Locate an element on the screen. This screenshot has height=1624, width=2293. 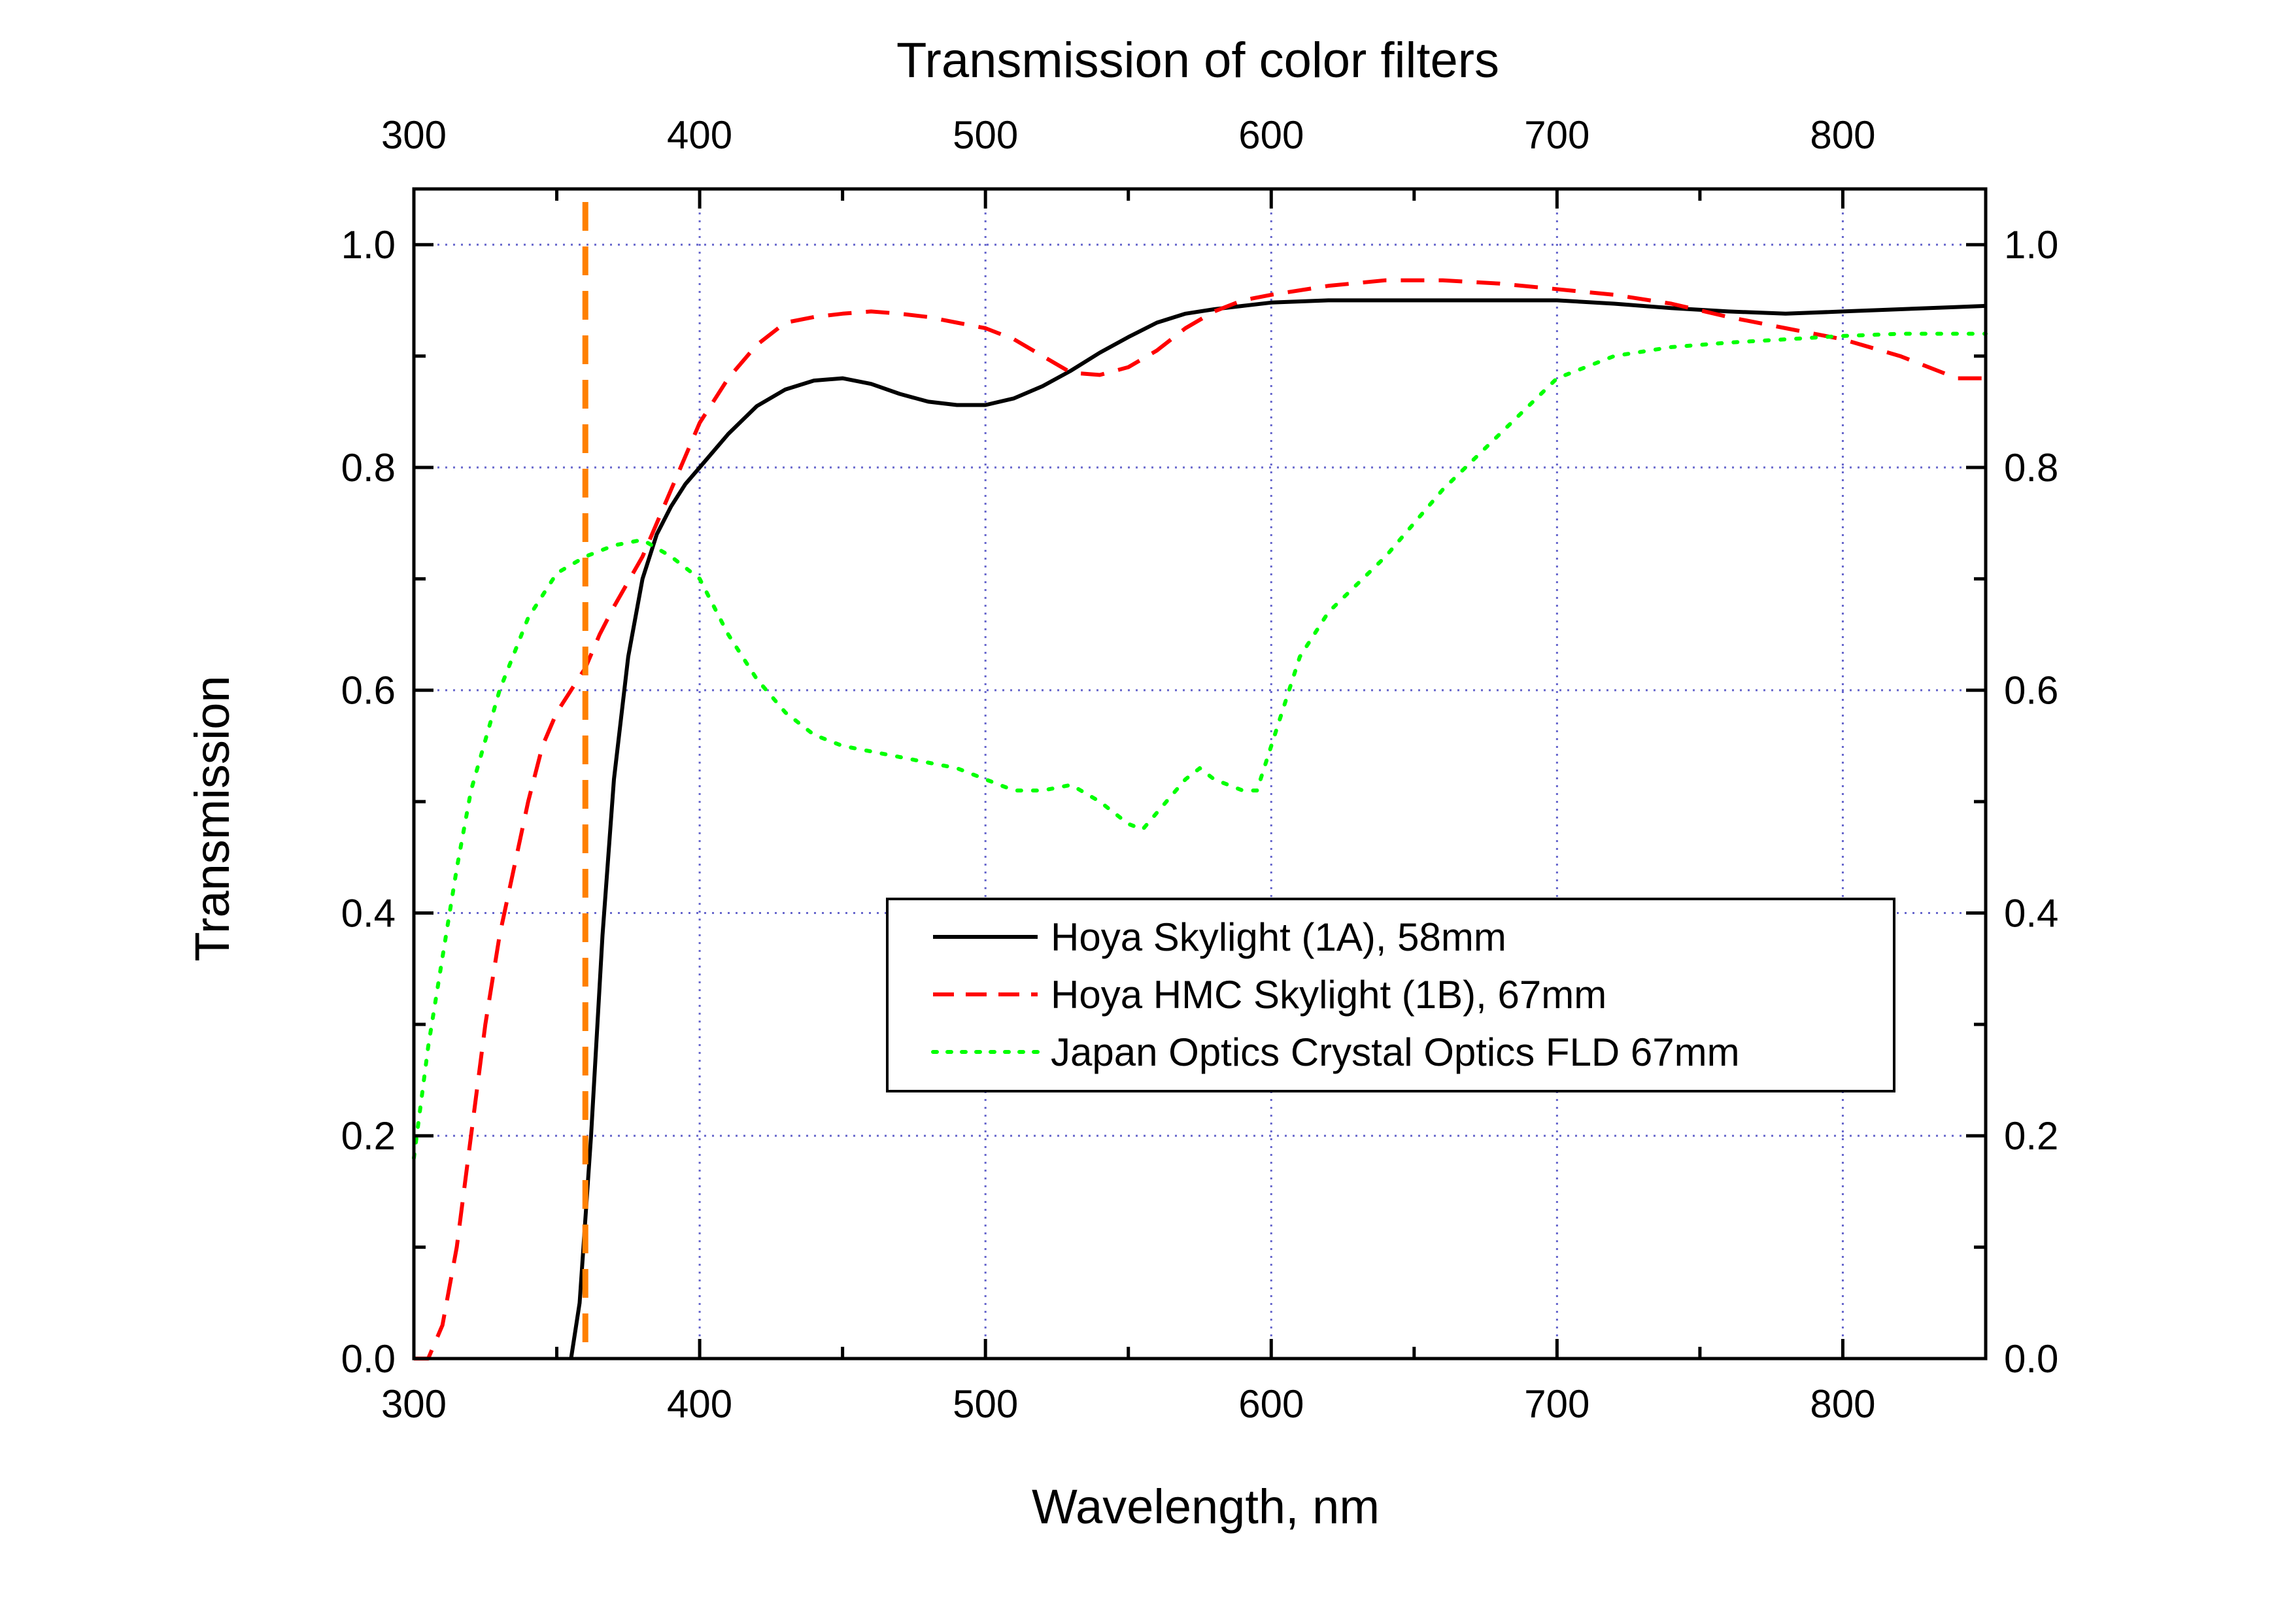
y-right-tick-label: 1.0 is located at coordinates (2031, 245).